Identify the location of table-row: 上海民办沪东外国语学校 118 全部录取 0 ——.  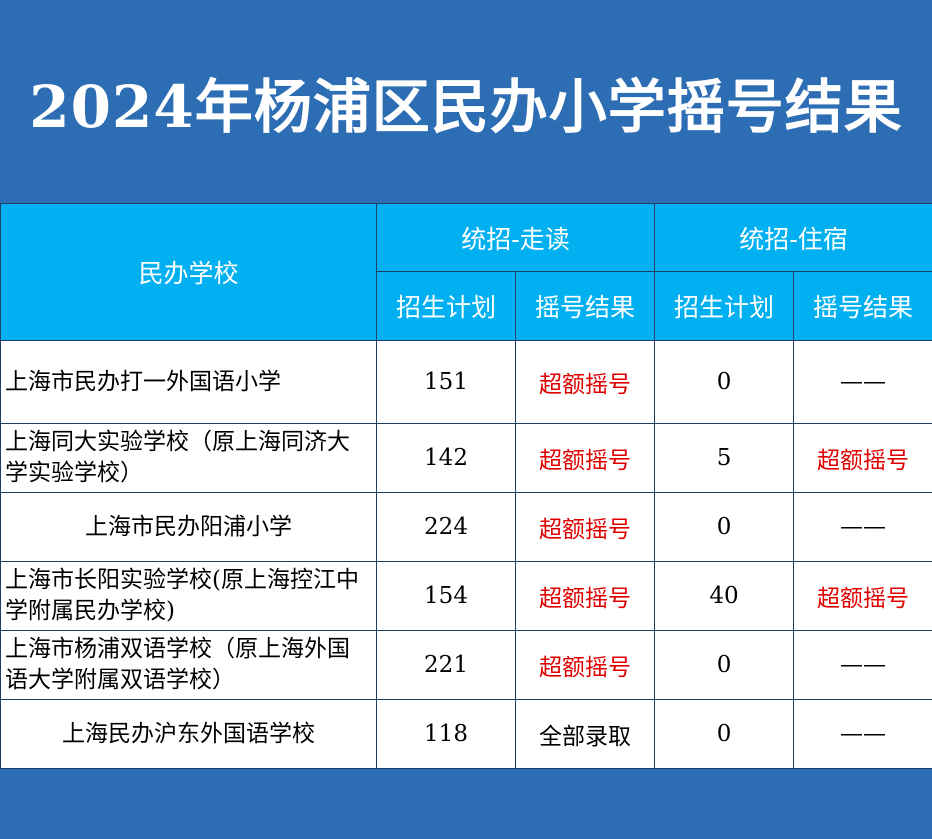
(466, 734).